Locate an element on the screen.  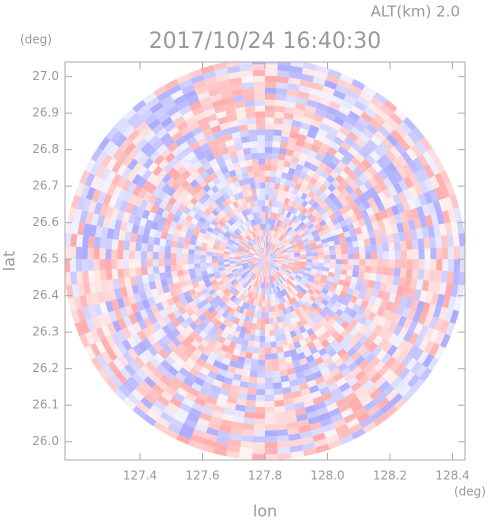
y-axis-label: lat is located at coordinates (9, 261).